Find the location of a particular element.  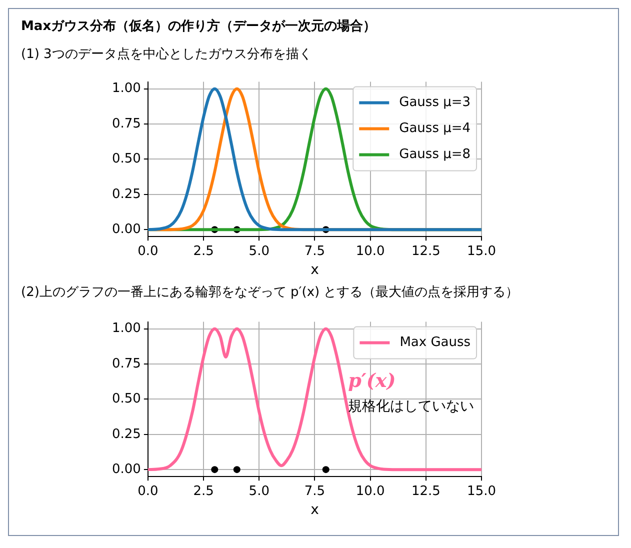

chart-subtitle: (1) 3つのデータ点を中心としたガウス分布を描く is located at coordinates (167, 54).